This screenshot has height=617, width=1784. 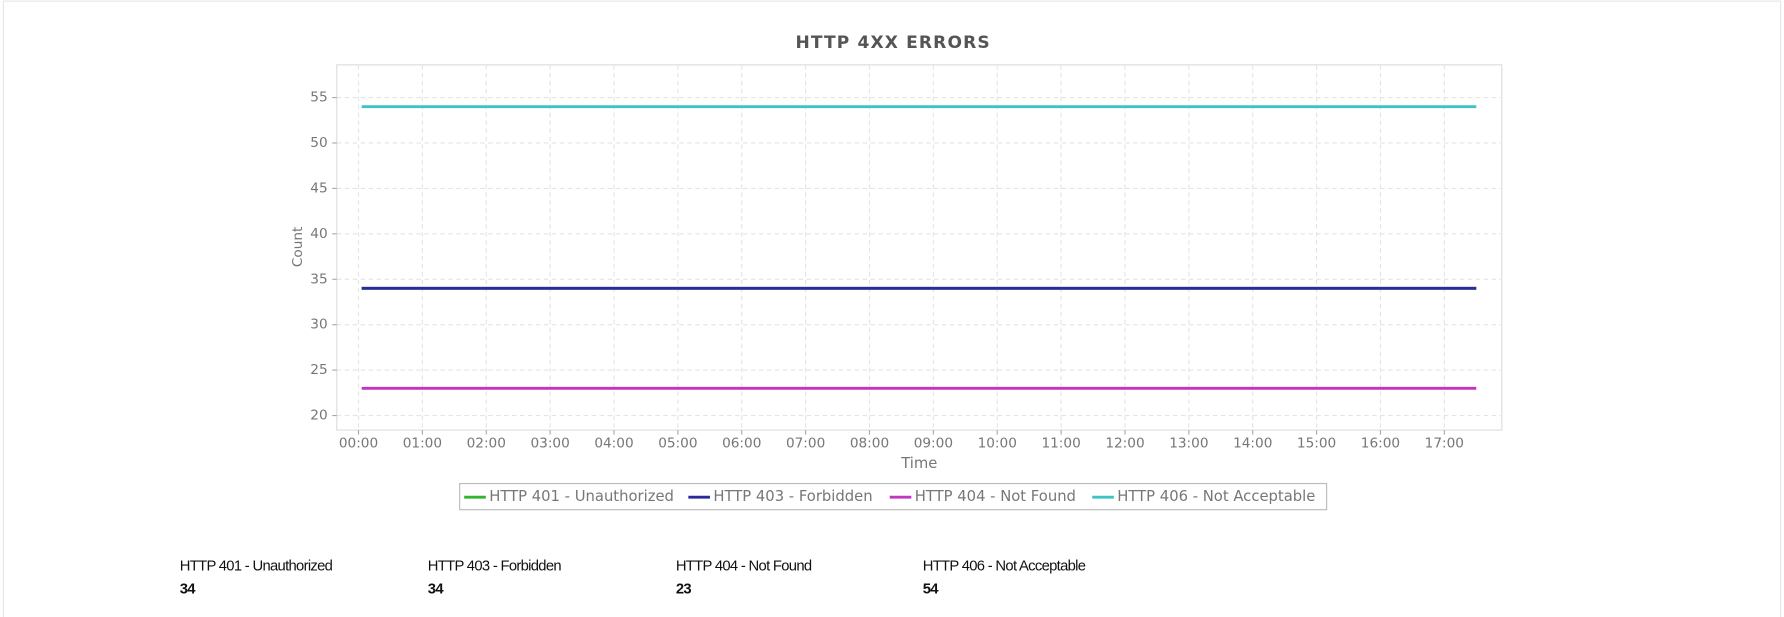 I want to click on y-tick-label: 40, so click(x=318, y=234).